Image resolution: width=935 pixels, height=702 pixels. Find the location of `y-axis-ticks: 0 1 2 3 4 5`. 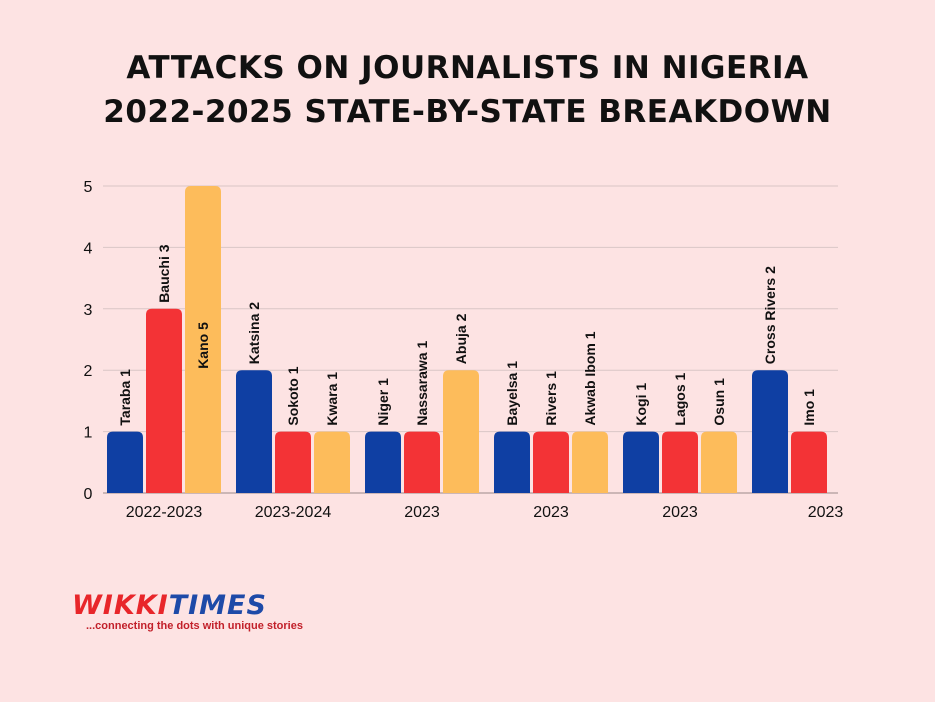

y-axis-ticks: 0 1 2 3 4 5 is located at coordinates (88, 341).